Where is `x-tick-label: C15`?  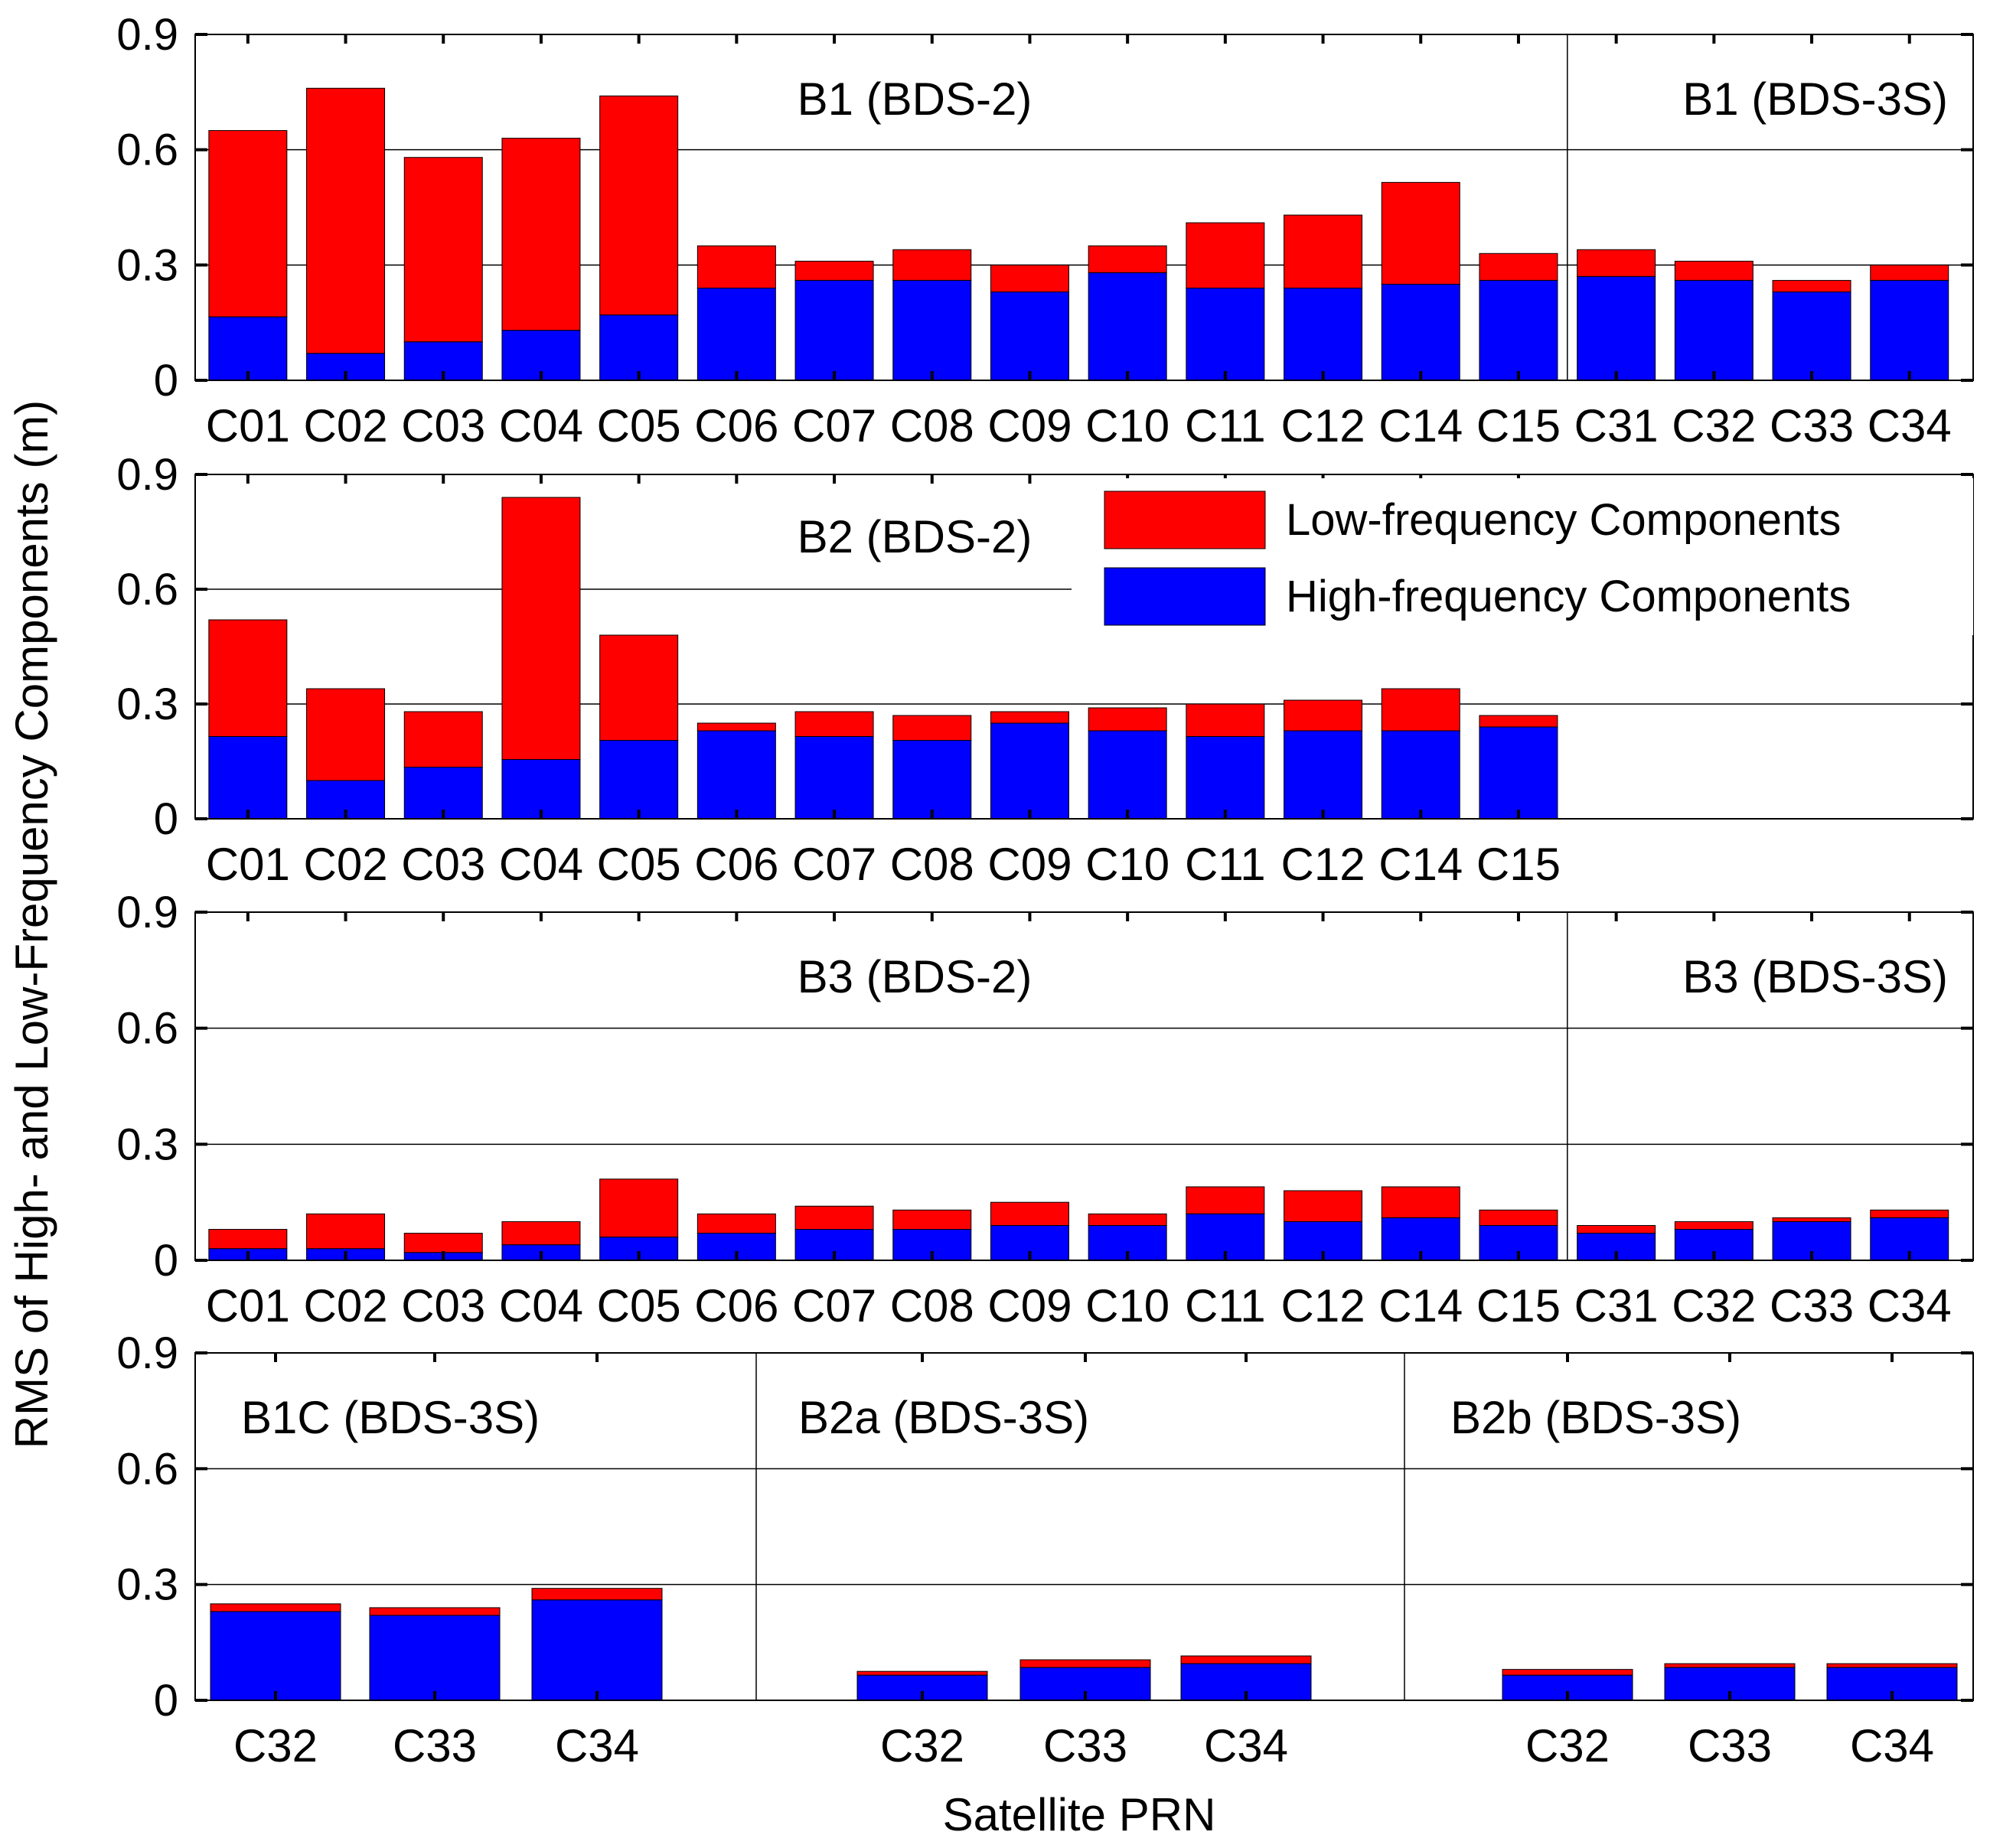 x-tick-label: C15 is located at coordinates (1518, 425).